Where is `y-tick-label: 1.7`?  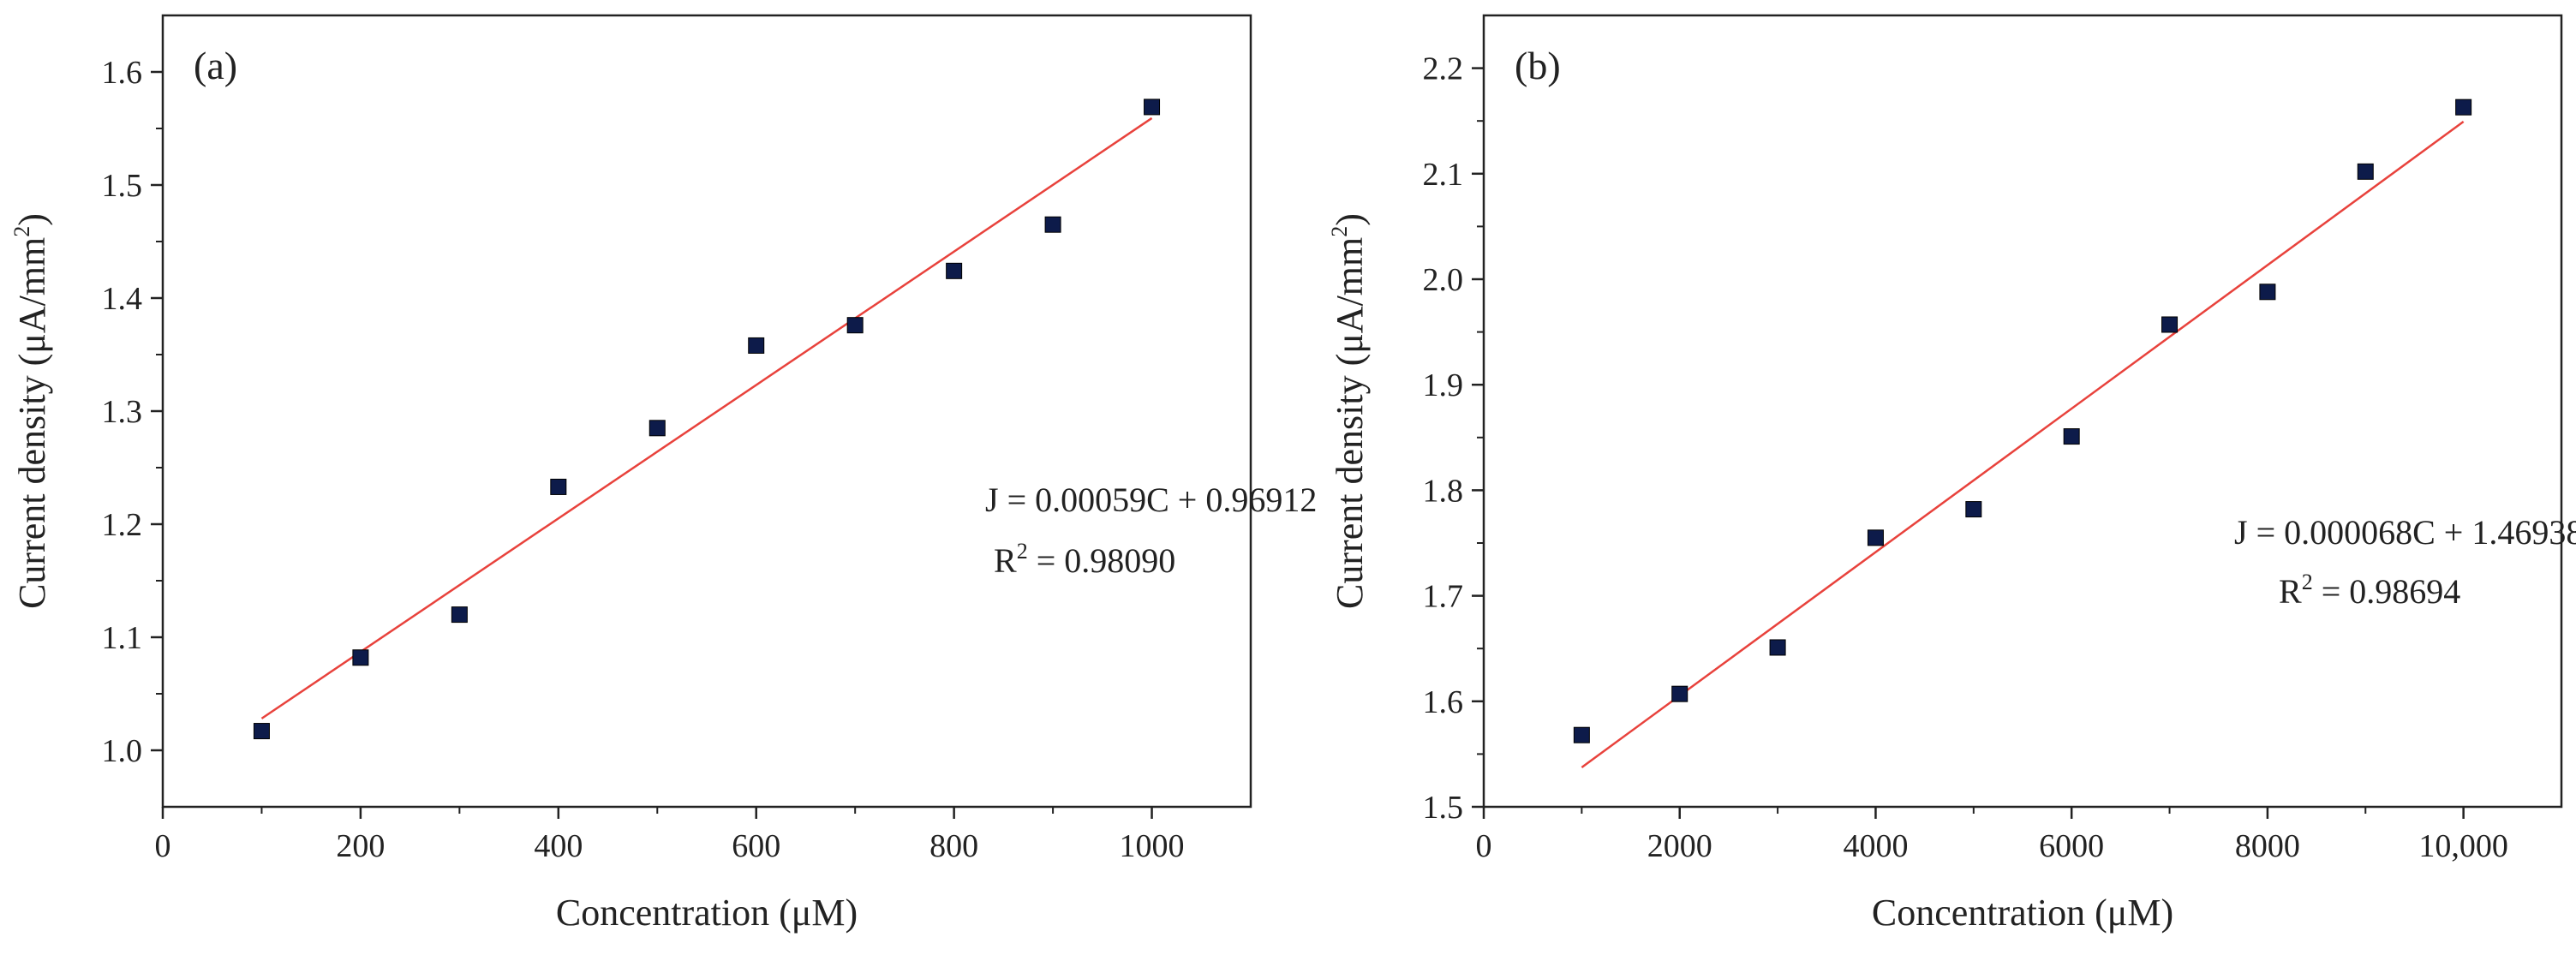
y-tick-label: 1.7 is located at coordinates (1443, 597).